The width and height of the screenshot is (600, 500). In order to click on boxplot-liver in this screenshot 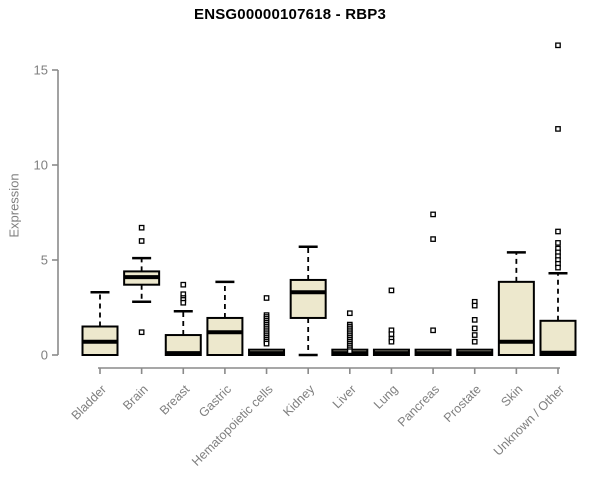, I will do `click(350, 333)`.